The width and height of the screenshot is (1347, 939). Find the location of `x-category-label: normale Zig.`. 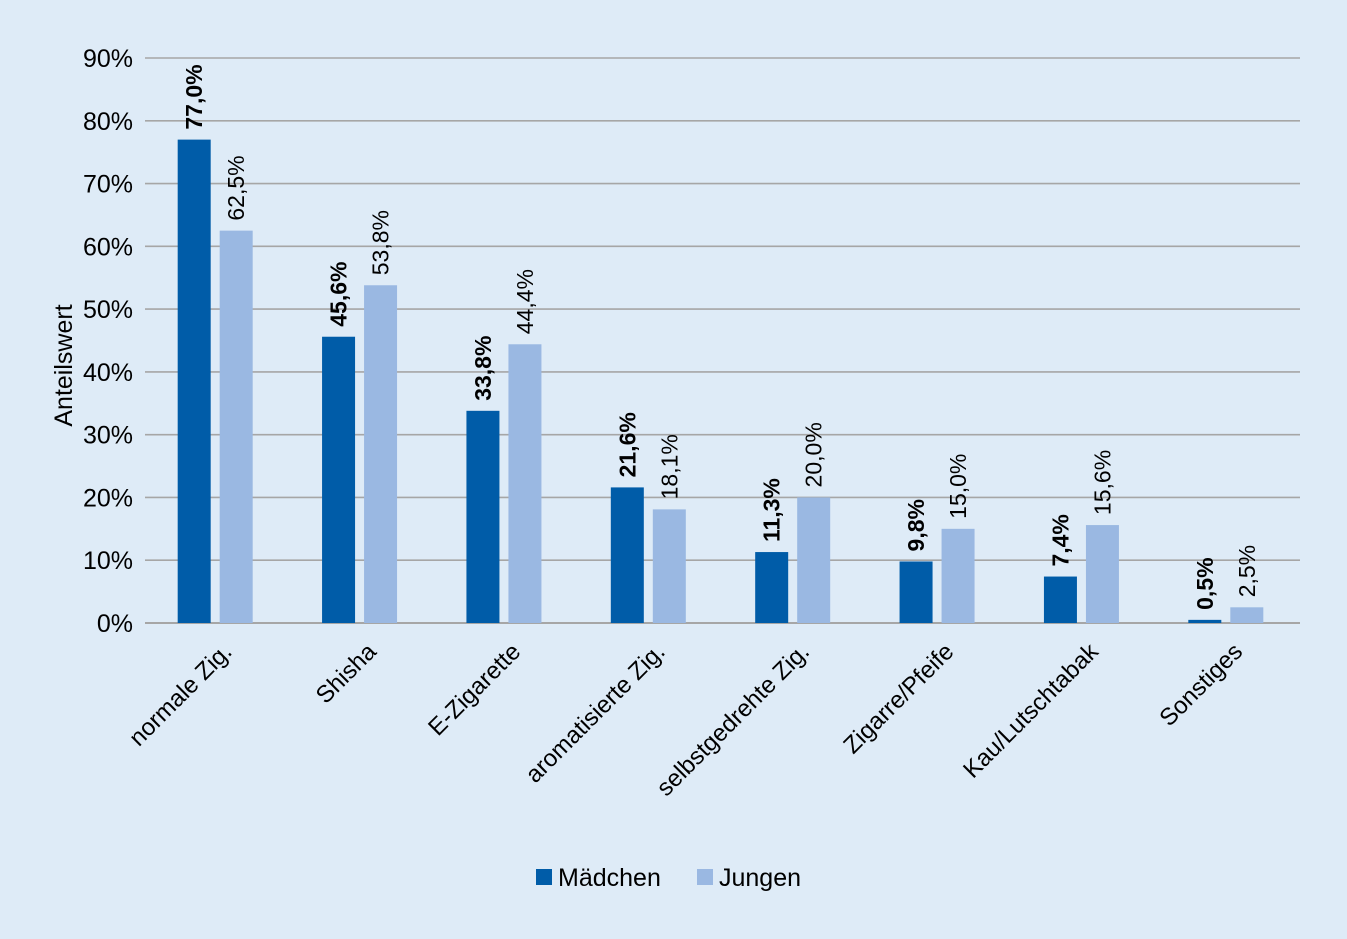

x-category-label: normale Zig. is located at coordinates (180, 694).